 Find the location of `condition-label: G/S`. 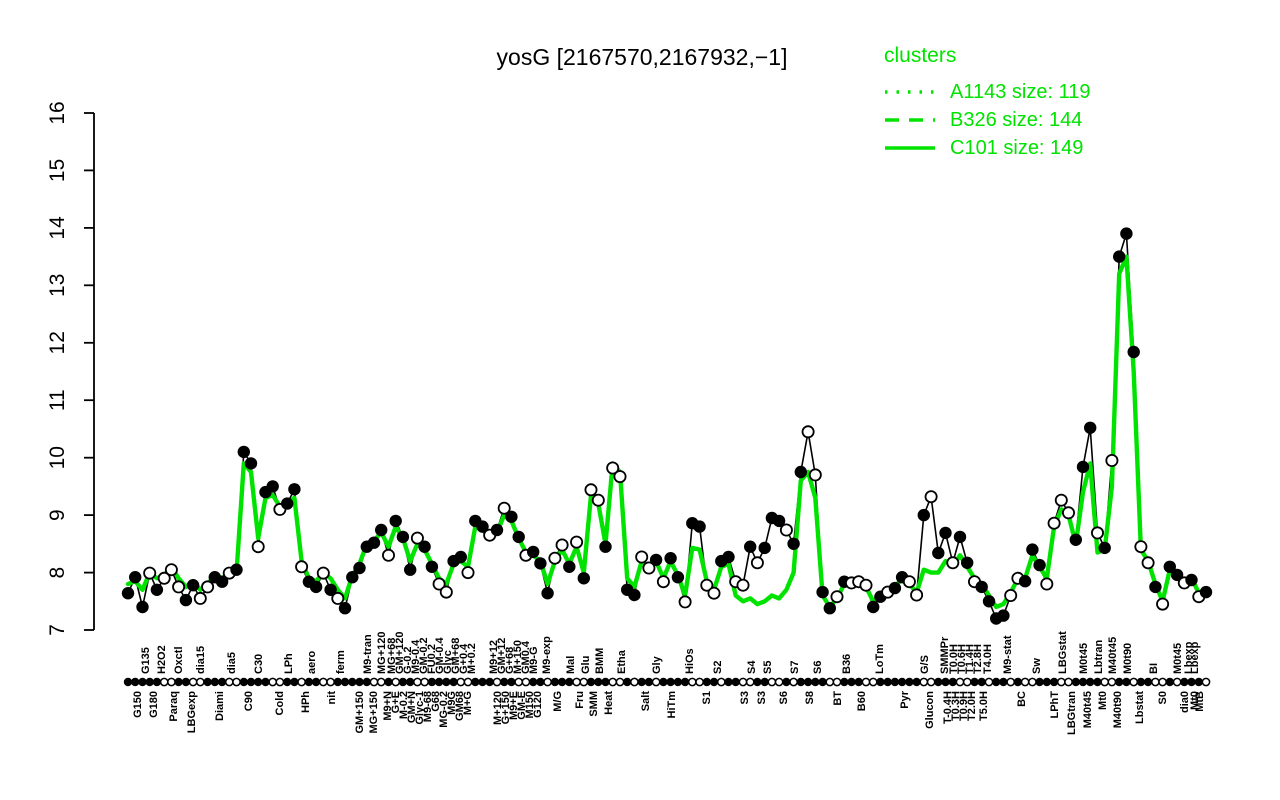

condition-label: G/S is located at coordinates (925, 664).